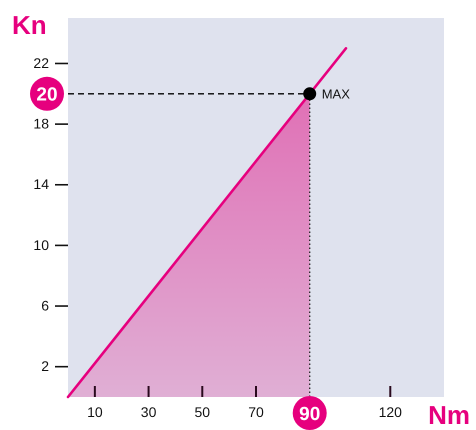  Describe the element at coordinates (336, 94) in the screenshot. I see `annotation: MAX` at that location.